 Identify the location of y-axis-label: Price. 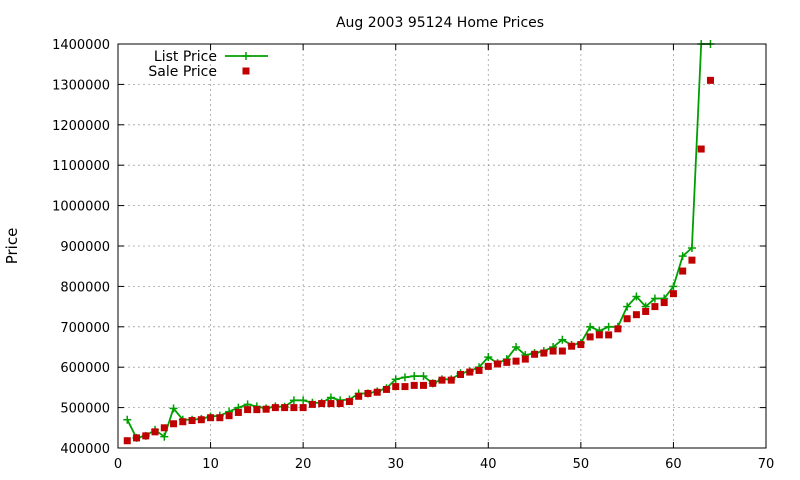
(12, 246).